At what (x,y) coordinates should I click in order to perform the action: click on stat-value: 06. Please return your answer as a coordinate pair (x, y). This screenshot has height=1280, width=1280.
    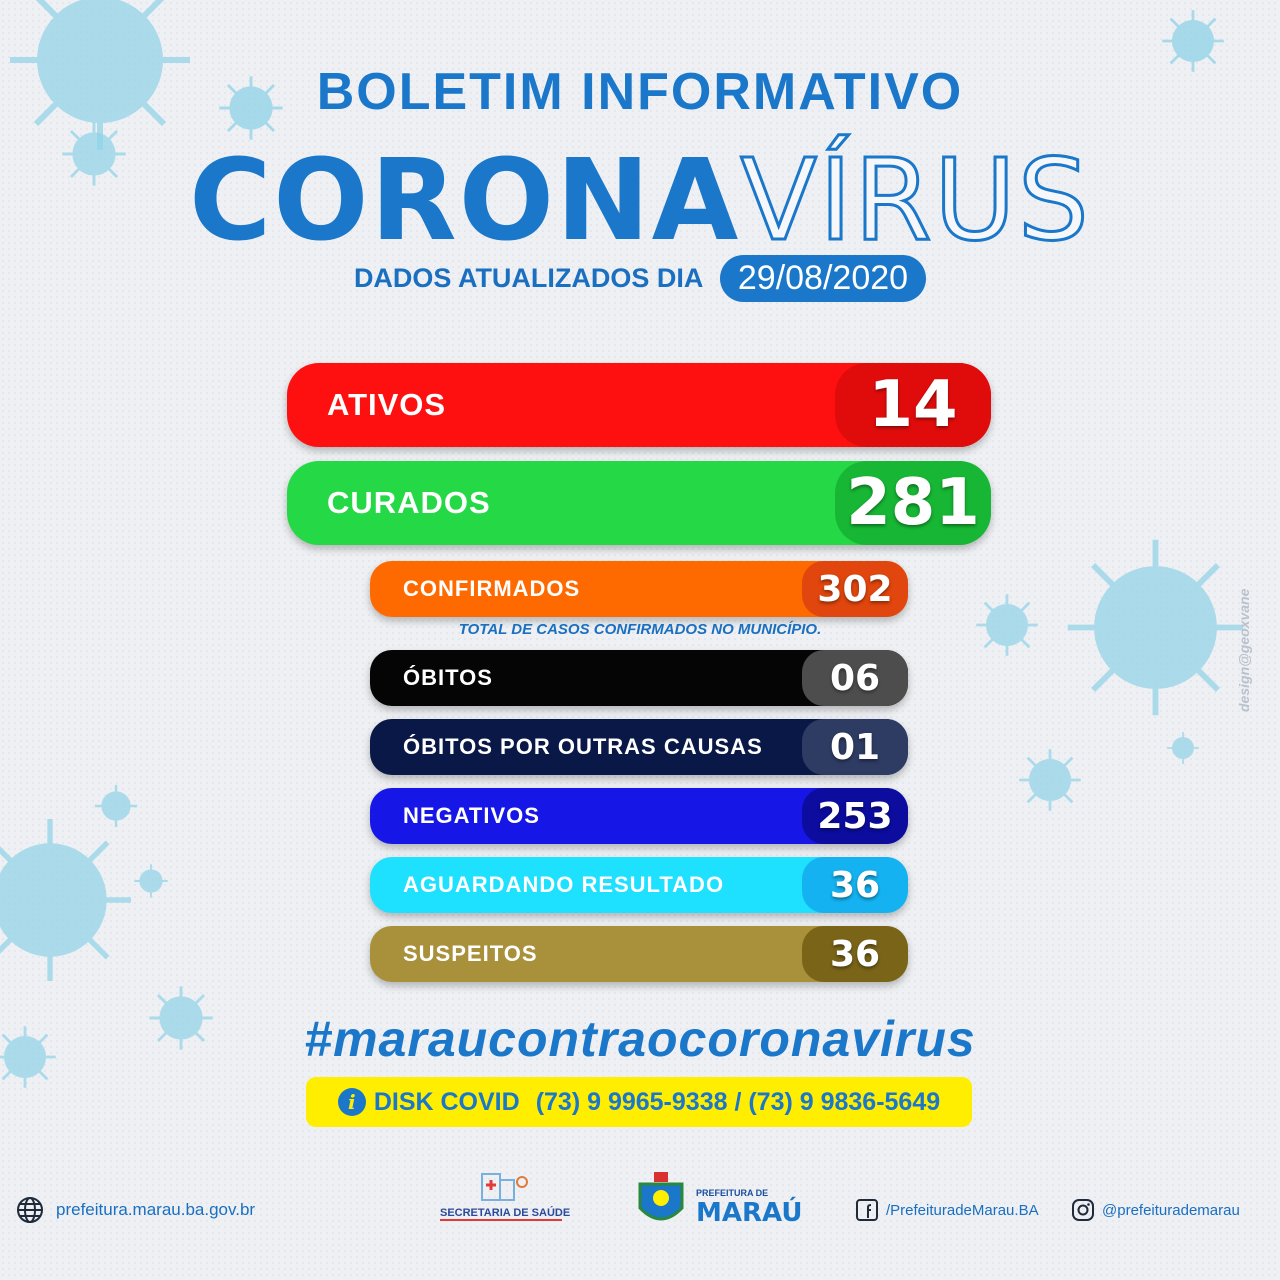
    Looking at the image, I should click on (855, 678).